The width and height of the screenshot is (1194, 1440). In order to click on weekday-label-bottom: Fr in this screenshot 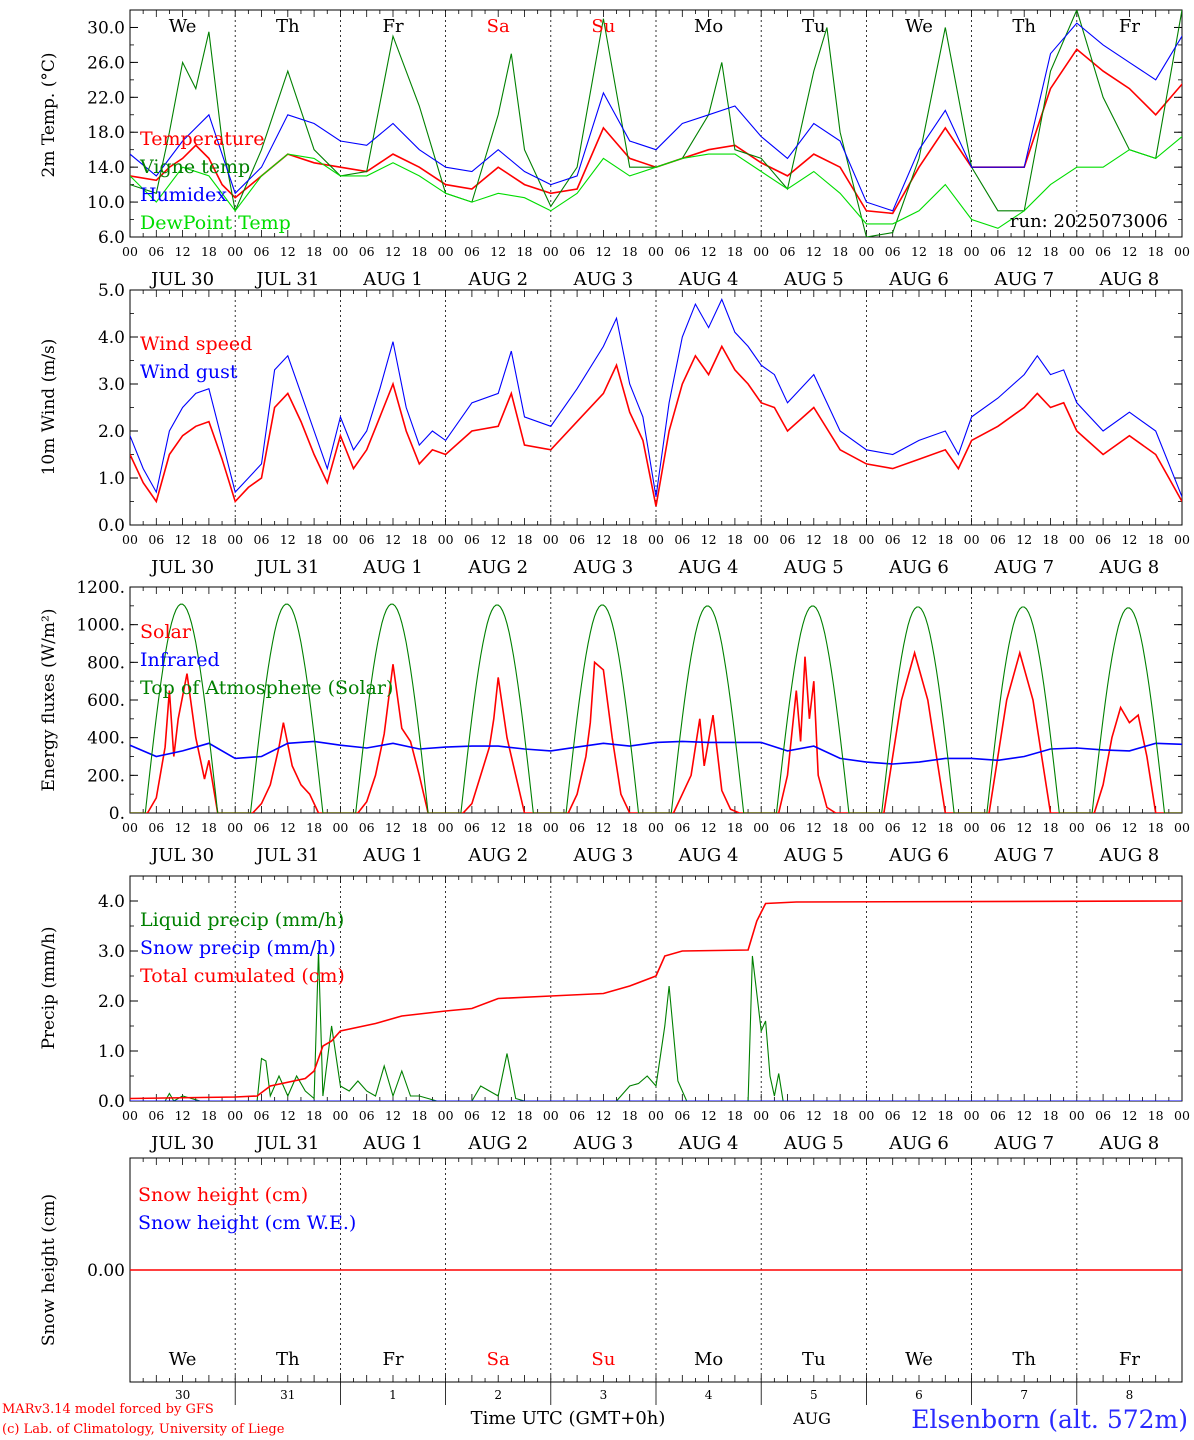, I will do `click(1129, 1359)`.